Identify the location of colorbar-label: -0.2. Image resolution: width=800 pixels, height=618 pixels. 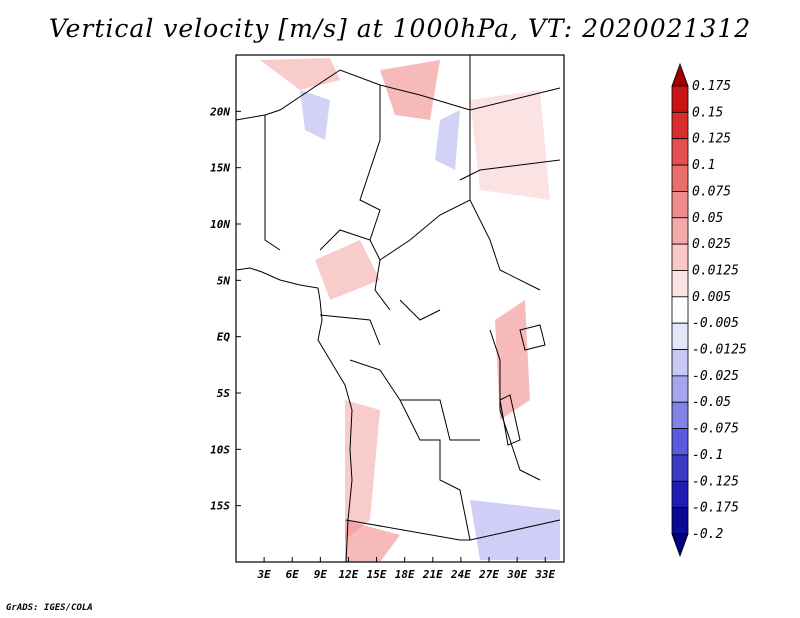
(707, 534).